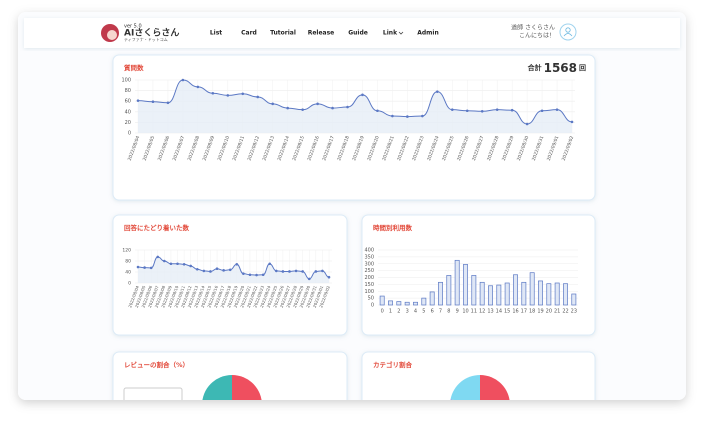  What do you see at coordinates (321, 33) in the screenshot?
I see `nav-item: Release` at bounding box center [321, 33].